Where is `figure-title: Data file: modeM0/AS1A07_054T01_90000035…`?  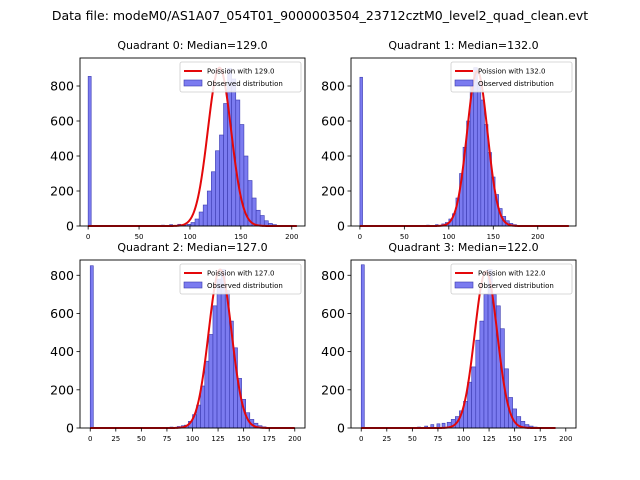
figure-title: Data file: modeM0/AS1A07_054T01_90000035… is located at coordinates (320, 15).